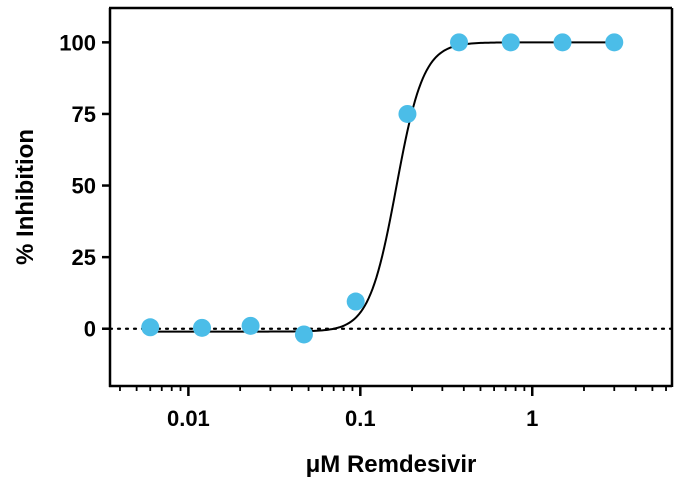  What do you see at coordinates (360, 418) in the screenshot?
I see `x-tick-label: 0.1` at bounding box center [360, 418].